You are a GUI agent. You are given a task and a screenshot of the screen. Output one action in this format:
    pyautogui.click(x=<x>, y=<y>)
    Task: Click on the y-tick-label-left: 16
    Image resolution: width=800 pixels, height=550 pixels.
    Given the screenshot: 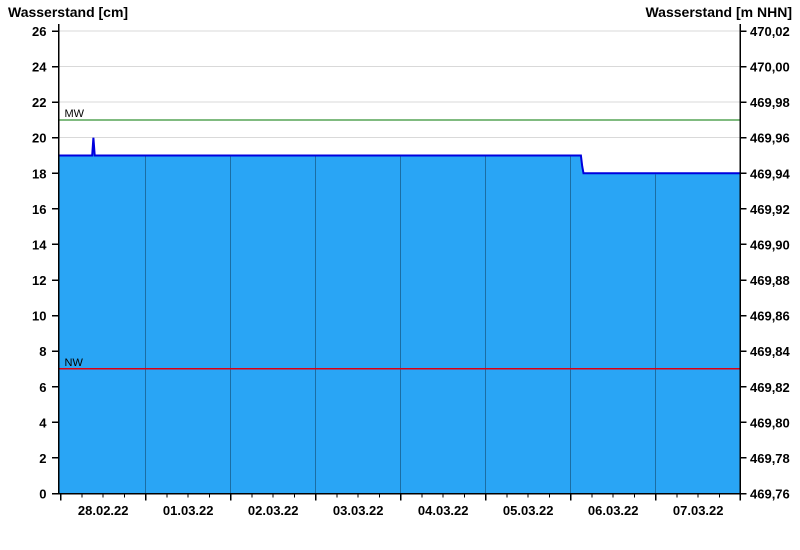 What is the action you would take?
    pyautogui.click(x=39, y=209)
    